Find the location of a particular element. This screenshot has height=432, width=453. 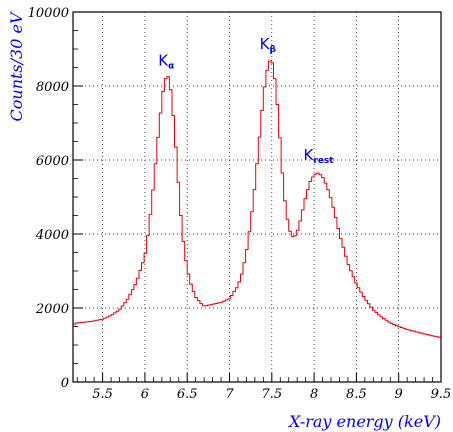

y-tick-label: 4000 is located at coordinates (52, 235).